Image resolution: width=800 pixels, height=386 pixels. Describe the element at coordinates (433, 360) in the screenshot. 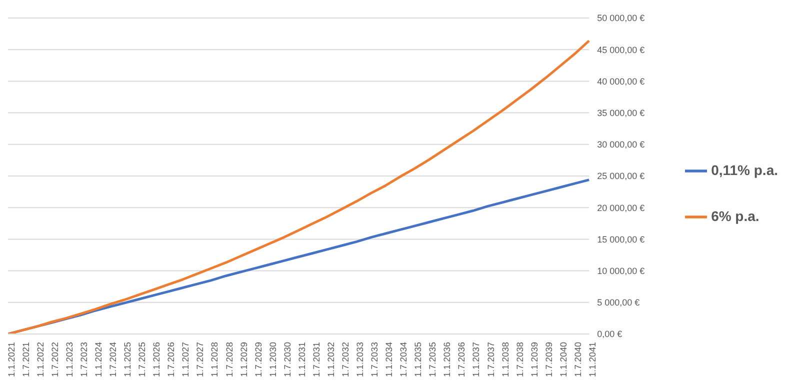

I see `x-tick-label: 1.7.2035` at that location.